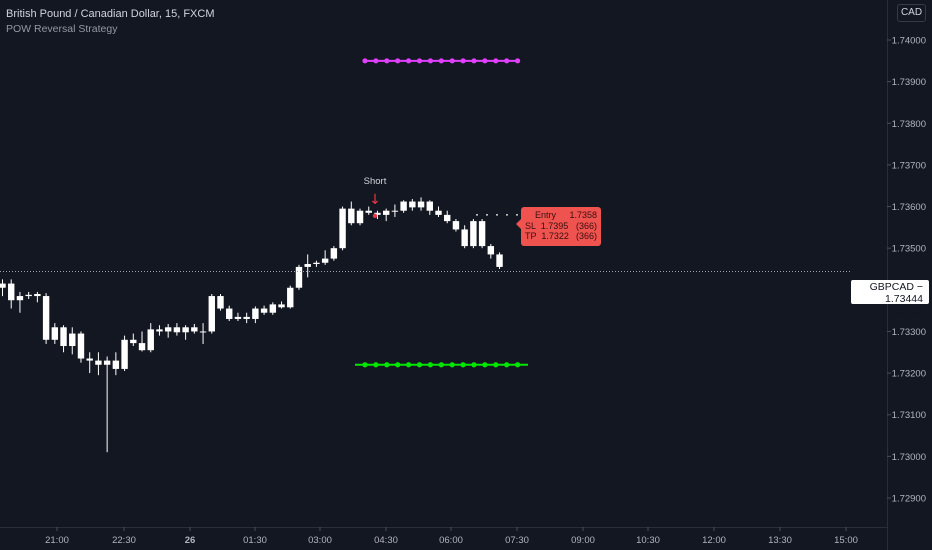 The image size is (932, 550). What do you see at coordinates (586, 225) in the screenshot?
I see `sl-points: (366)` at bounding box center [586, 225].